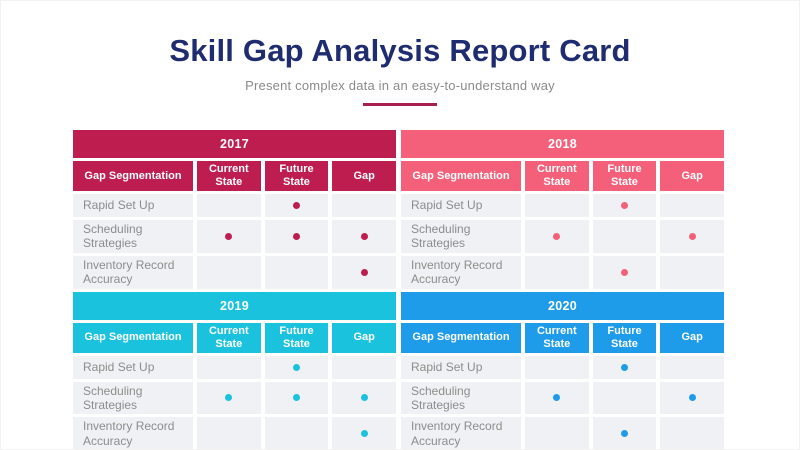 The image size is (800, 450). What do you see at coordinates (234, 305) in the screenshot?
I see `year-header-2019: 2019` at bounding box center [234, 305].